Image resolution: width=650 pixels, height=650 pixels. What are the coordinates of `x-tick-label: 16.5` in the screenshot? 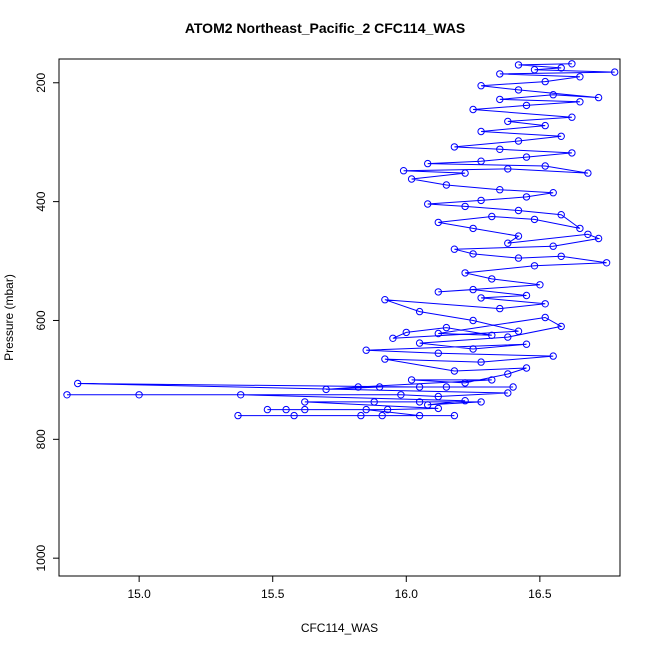 It's located at (540, 594).